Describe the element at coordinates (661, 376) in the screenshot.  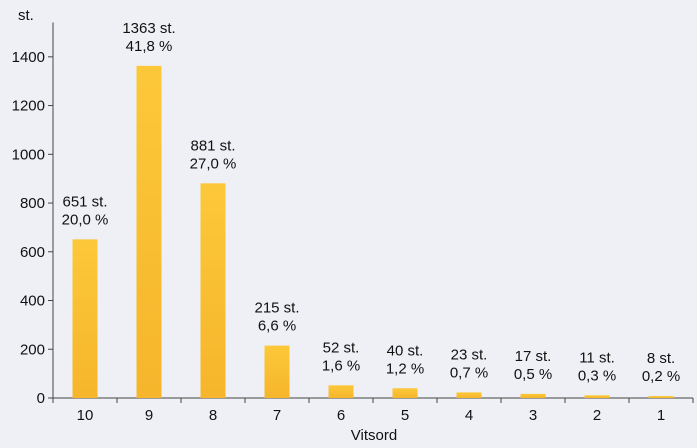
I see `data-label-percent: 0,2 %` at that location.